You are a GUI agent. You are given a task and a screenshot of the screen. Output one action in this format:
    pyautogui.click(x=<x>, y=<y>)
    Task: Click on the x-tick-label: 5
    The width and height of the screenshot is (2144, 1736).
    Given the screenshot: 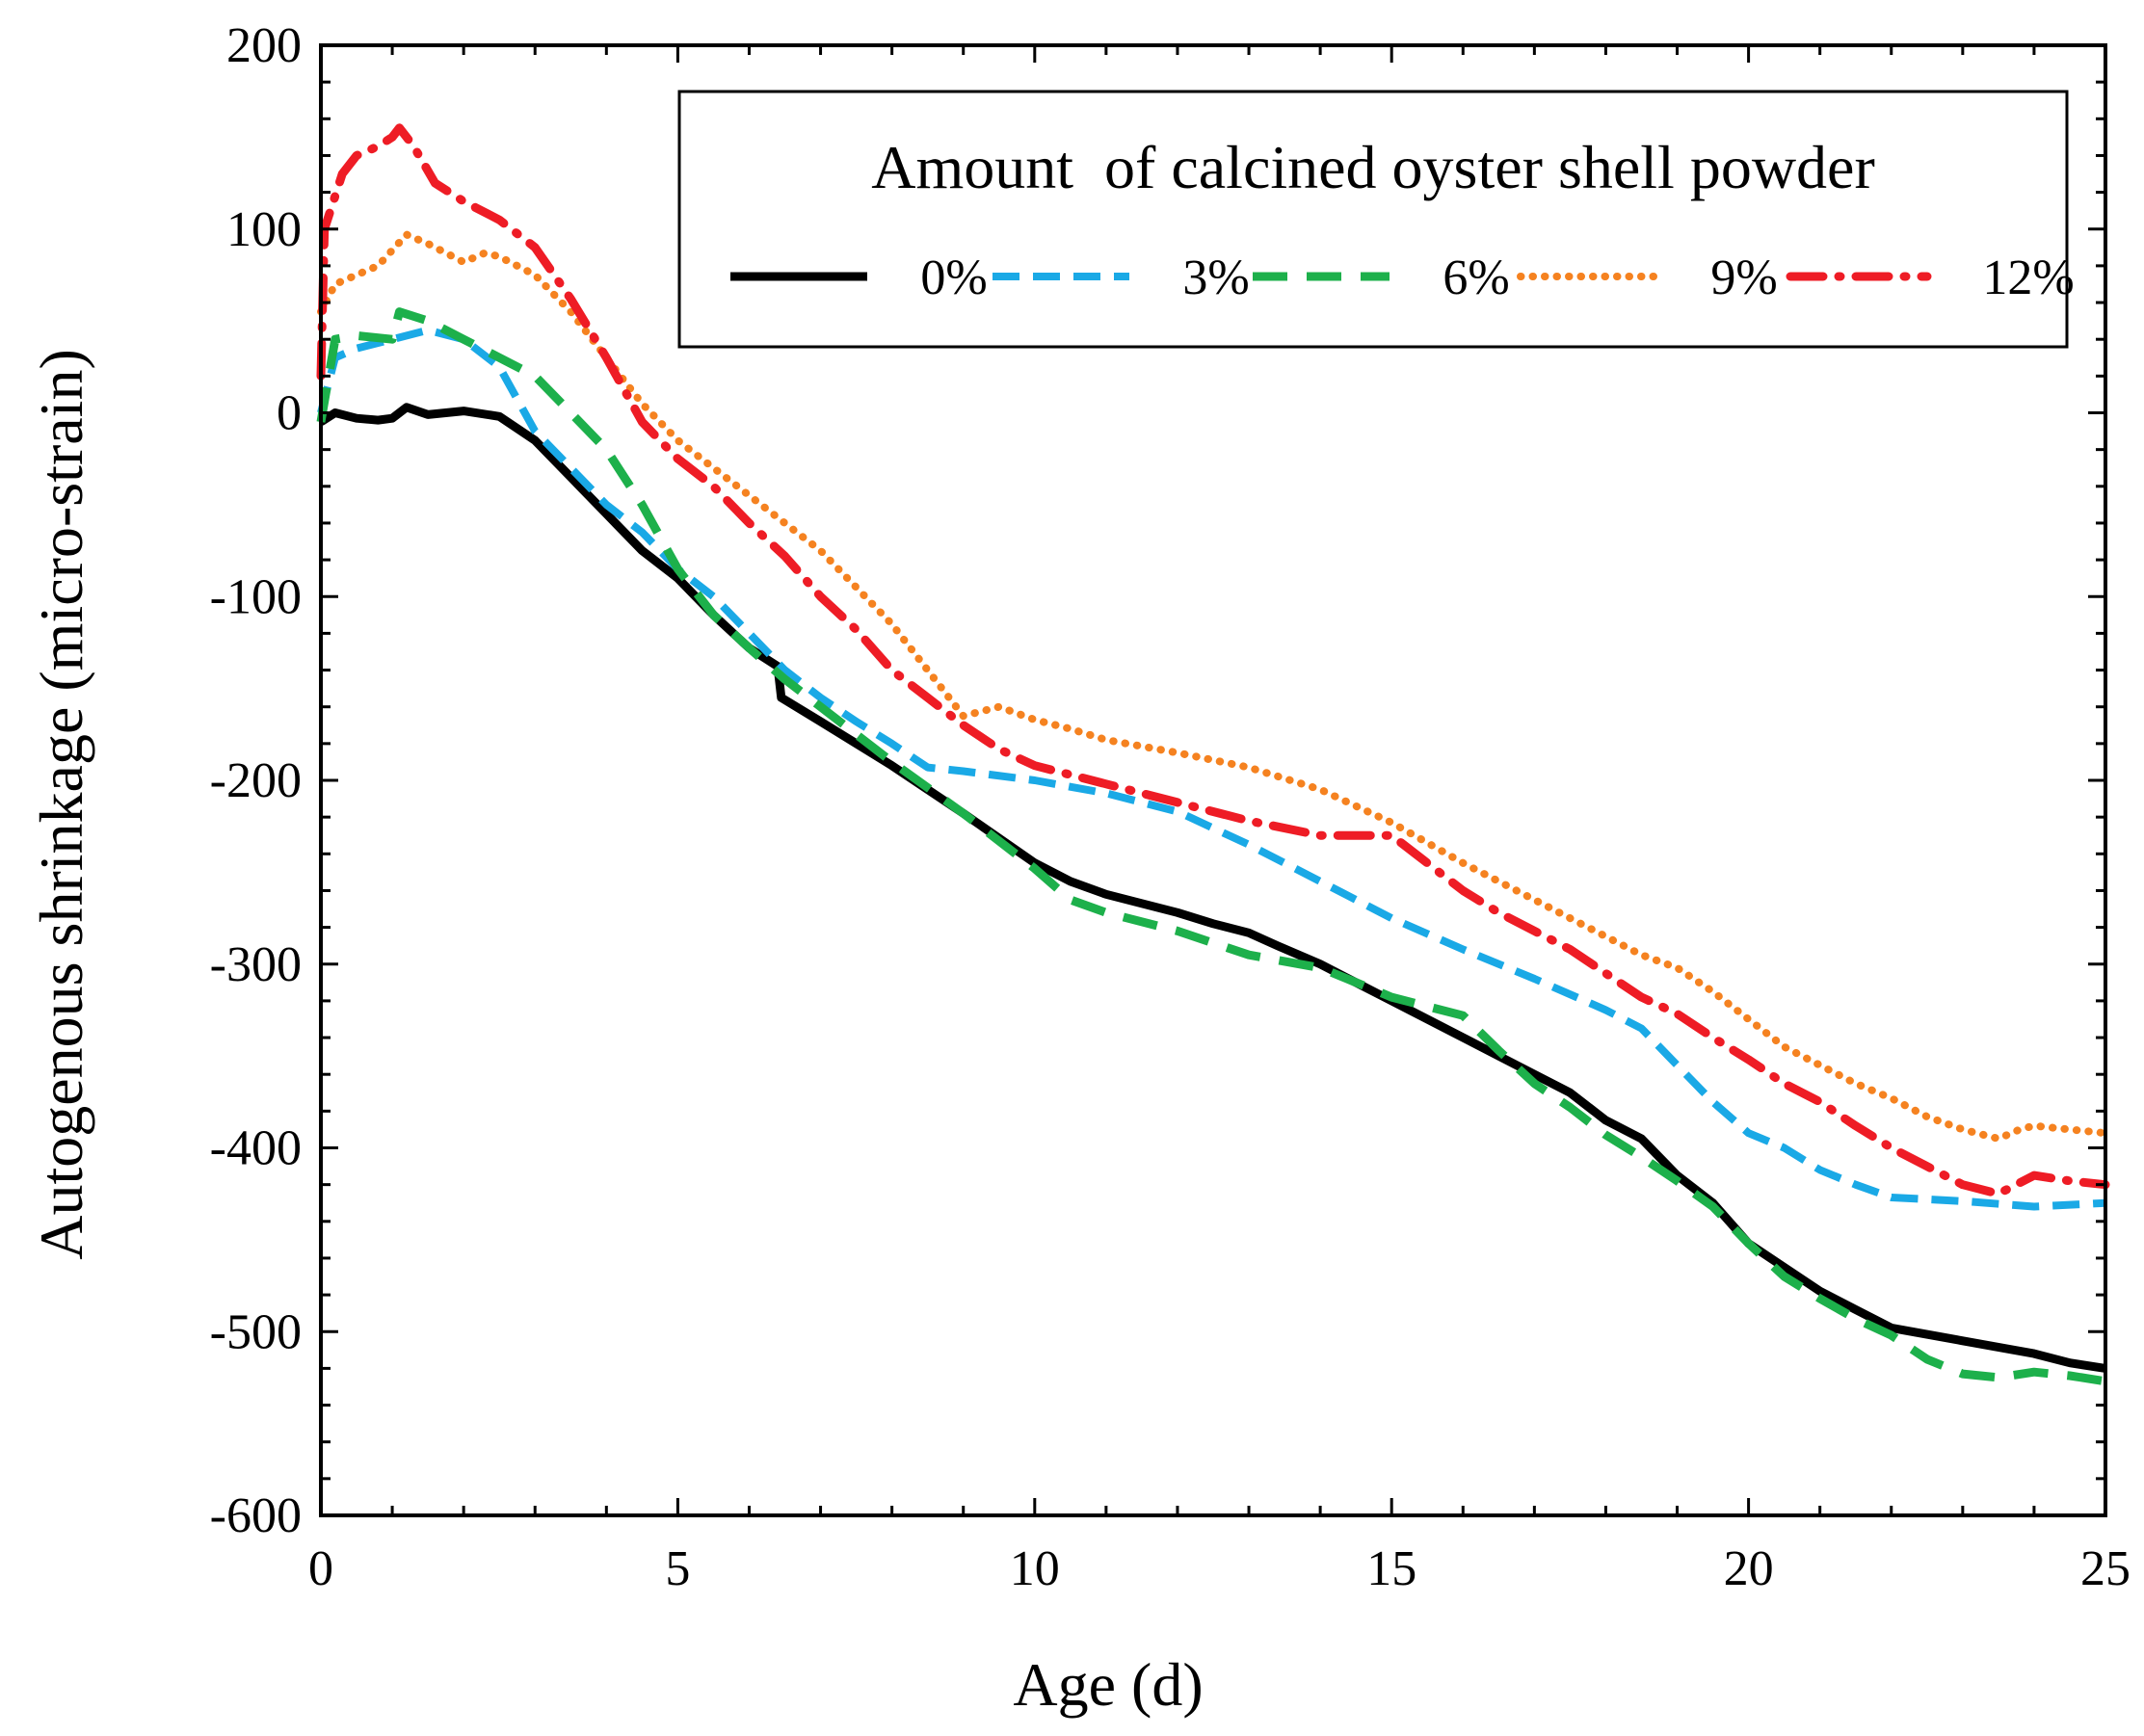 What is the action you would take?
    pyautogui.click(x=677, y=1569)
    